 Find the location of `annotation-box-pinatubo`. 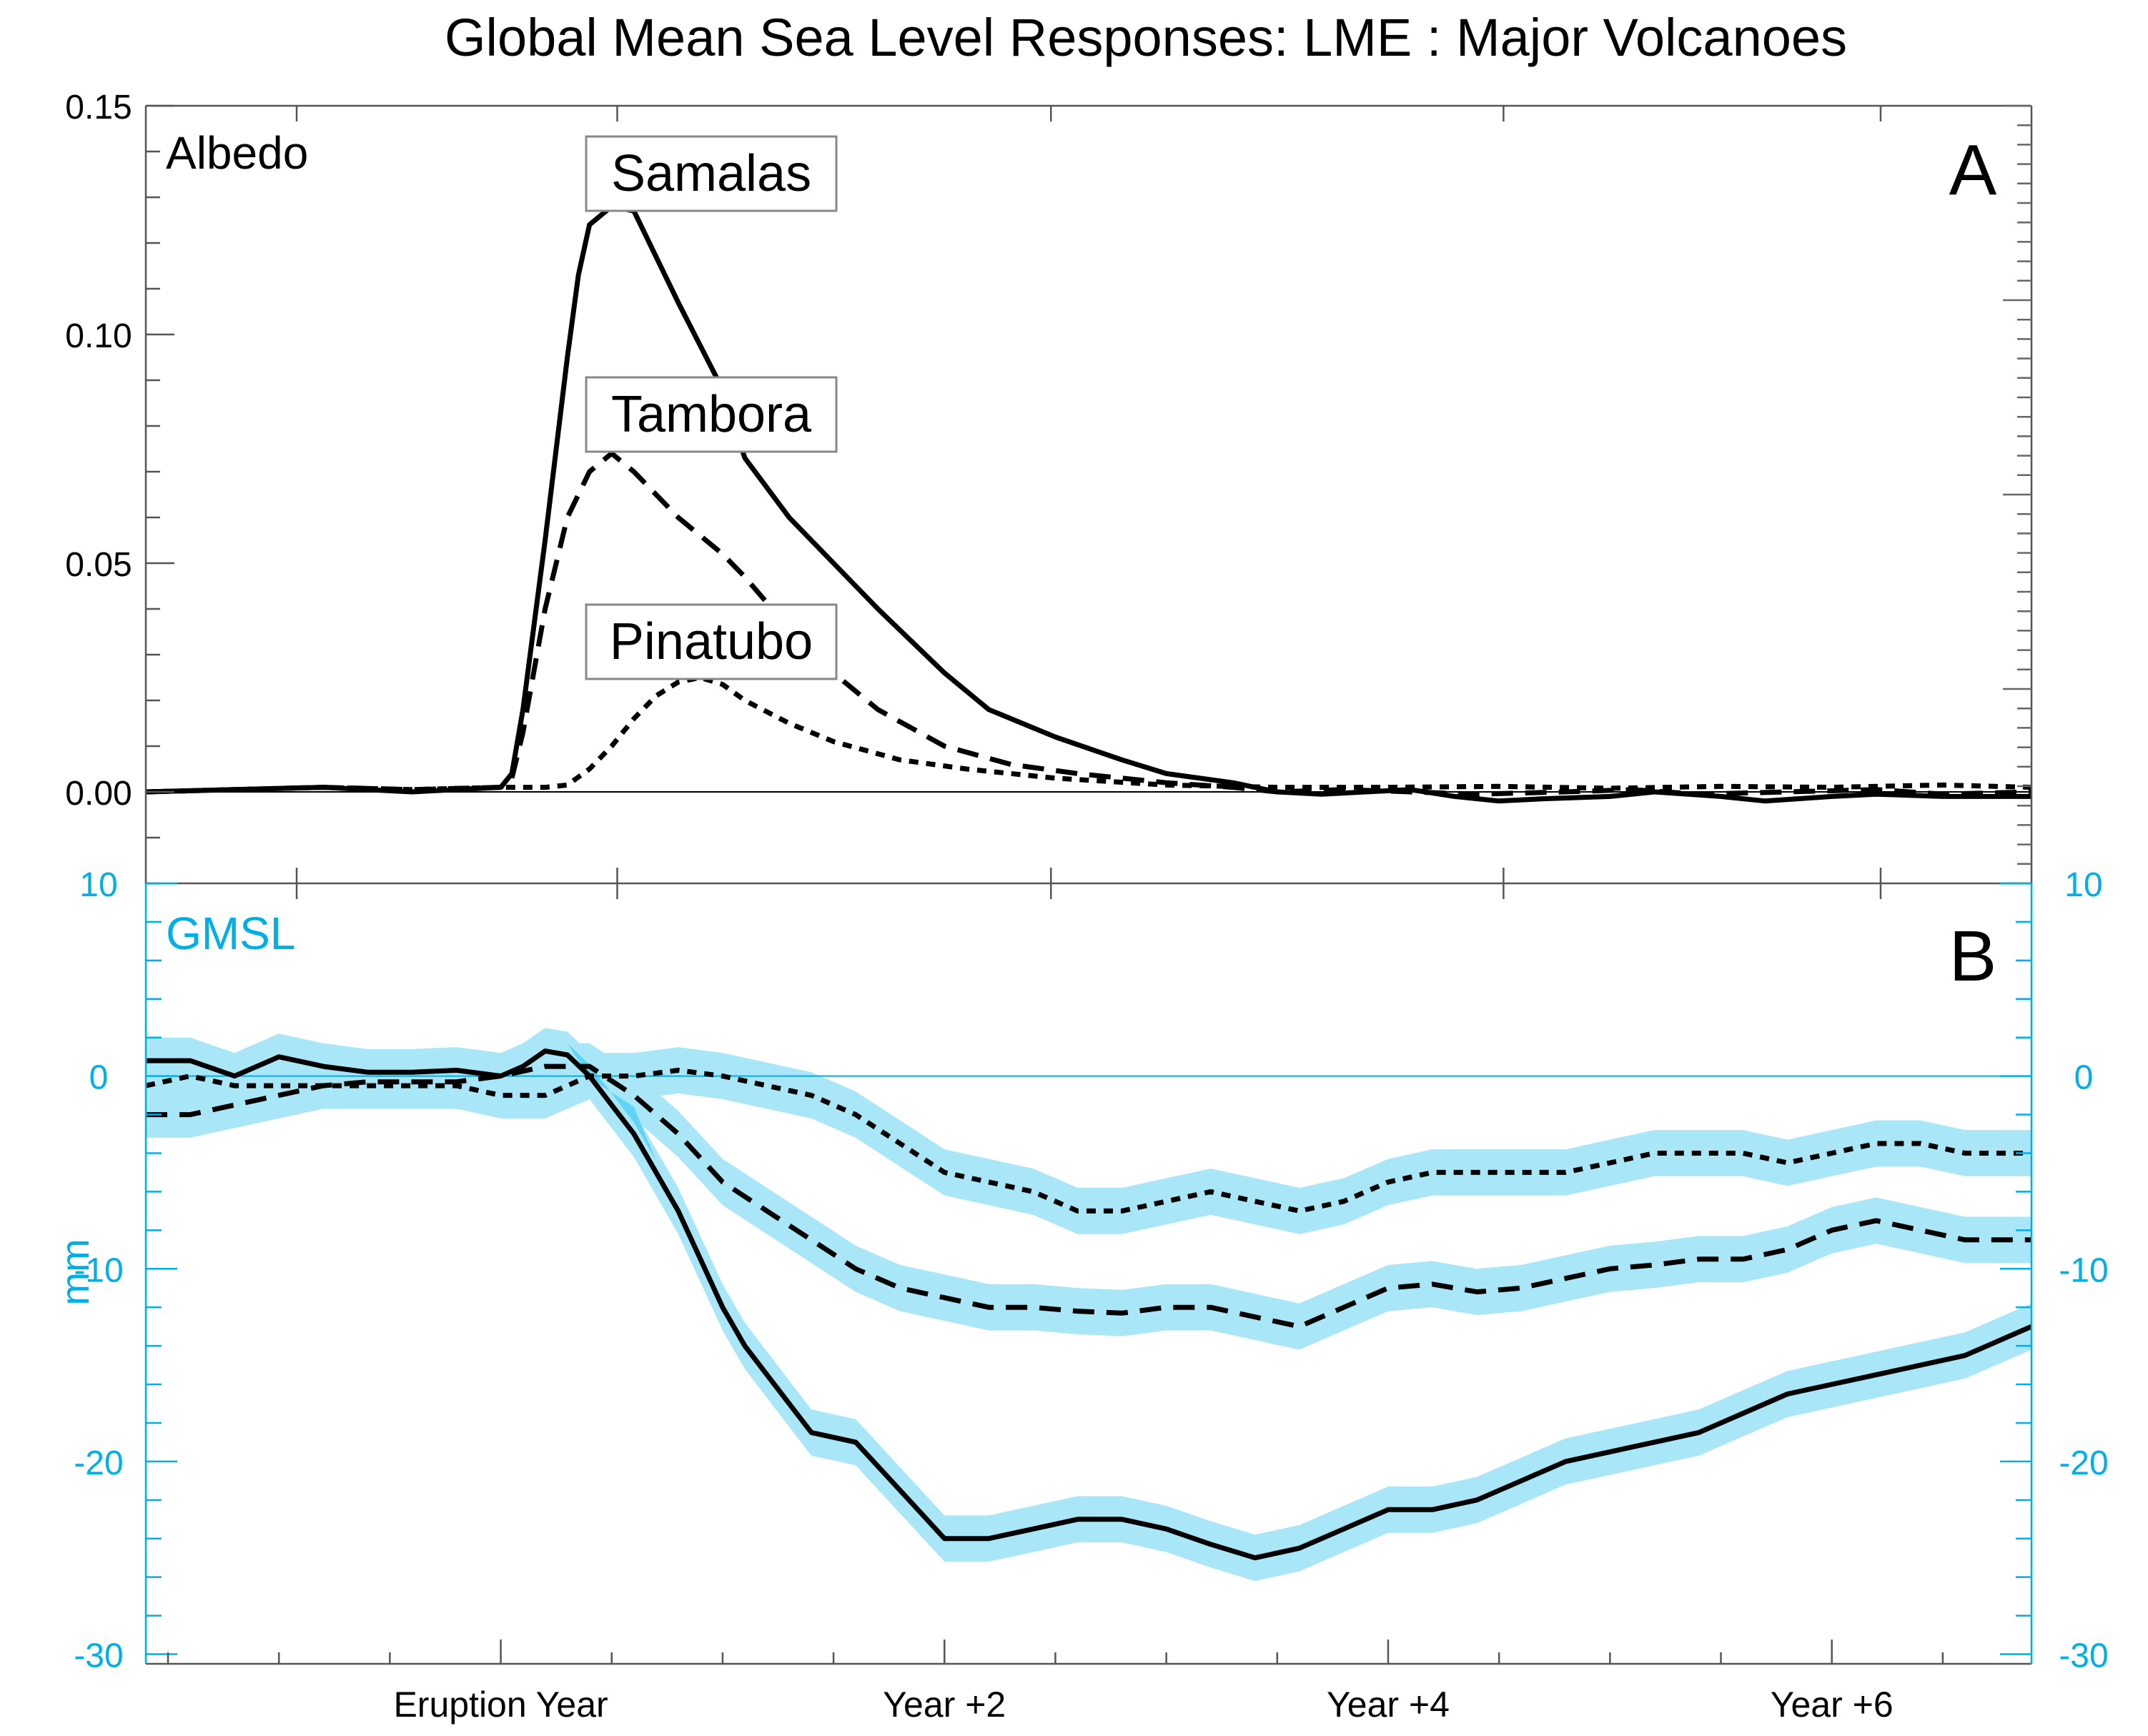

annotation-box-pinatubo is located at coordinates (711, 641).